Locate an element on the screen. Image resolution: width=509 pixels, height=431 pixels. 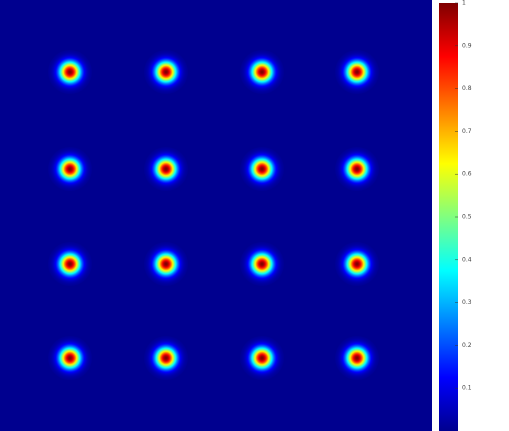
colorbar-tick-label: 0.1 is located at coordinates (467, 388).